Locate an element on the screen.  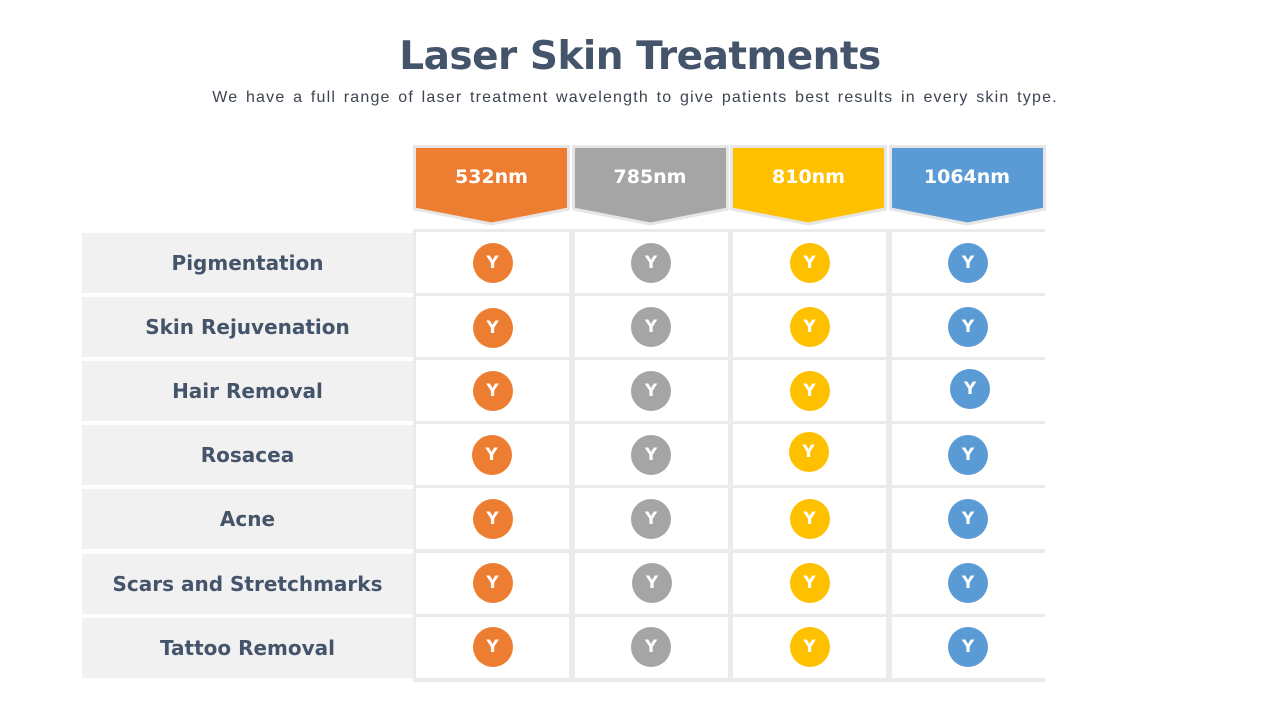
treatment-row-label-box: Skin Rejuvenation is located at coordinates (247, 327).